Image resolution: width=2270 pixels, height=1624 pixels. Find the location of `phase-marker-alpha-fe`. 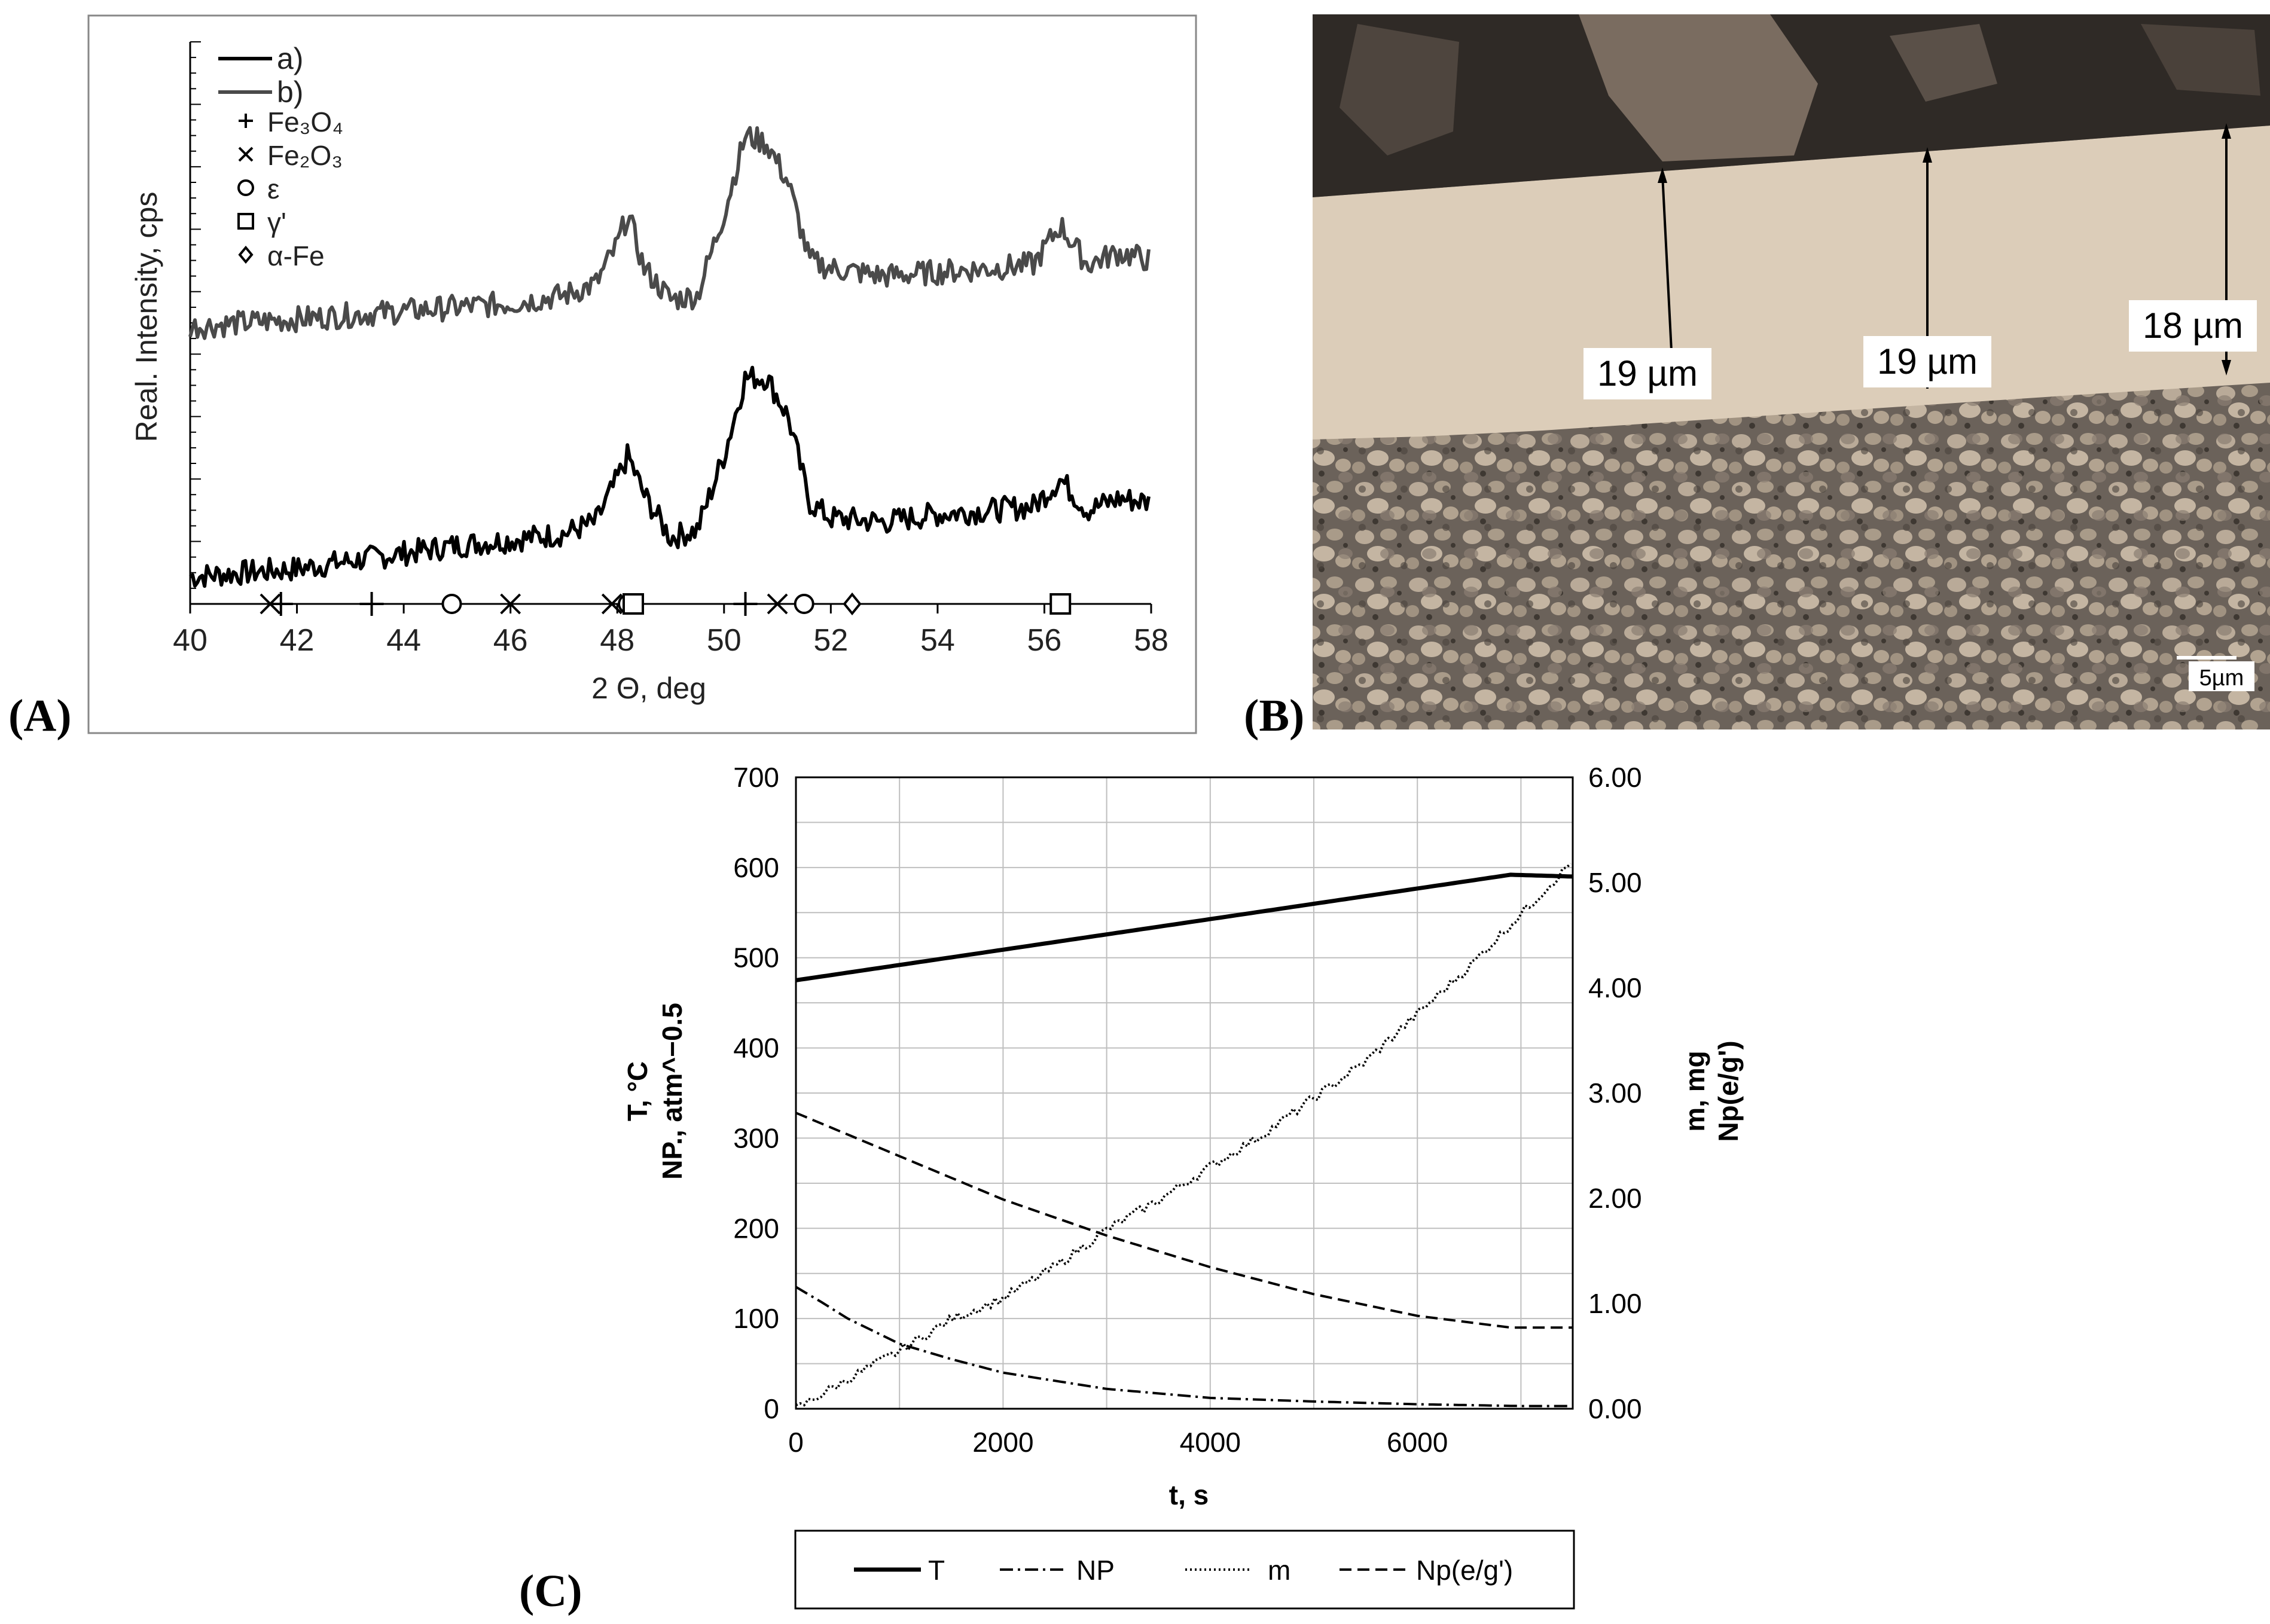

phase-marker-alpha-fe is located at coordinates (853, 604).